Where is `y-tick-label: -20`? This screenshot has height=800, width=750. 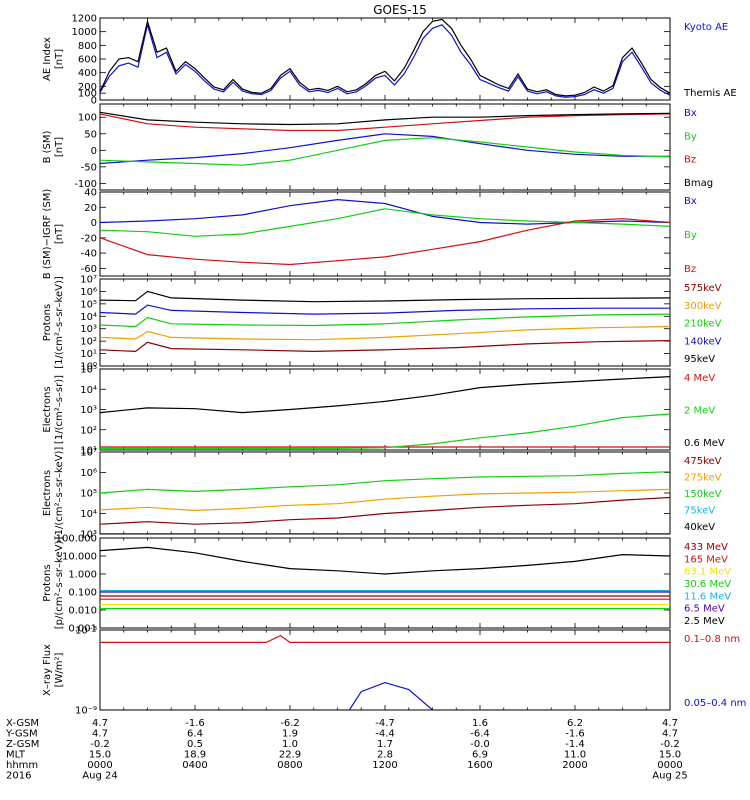
y-tick-label: -20 is located at coordinates (89, 238).